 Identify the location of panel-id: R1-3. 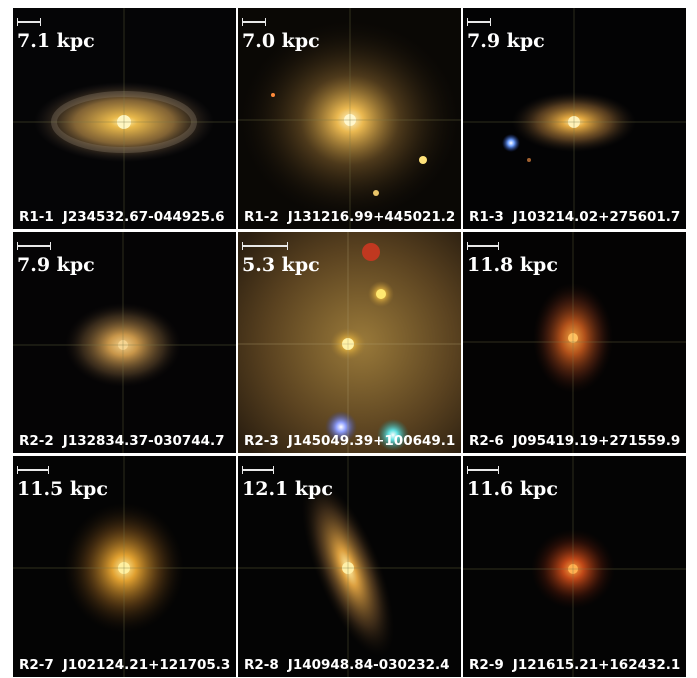
(486, 217).